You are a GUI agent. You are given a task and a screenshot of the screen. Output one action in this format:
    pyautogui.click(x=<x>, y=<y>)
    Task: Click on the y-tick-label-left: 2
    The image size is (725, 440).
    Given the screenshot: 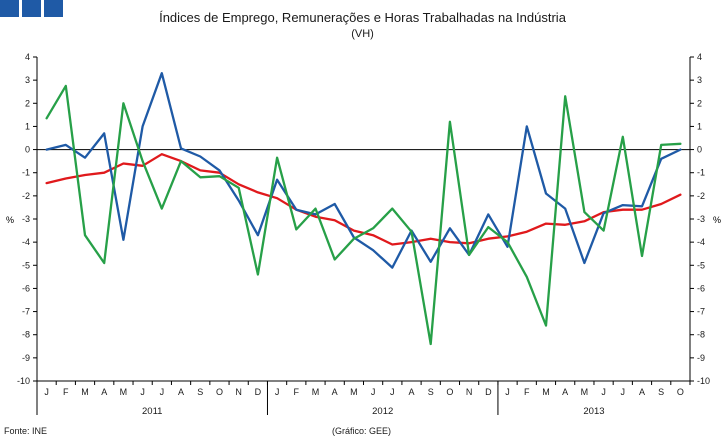 What is the action you would take?
    pyautogui.click(x=27, y=103)
    